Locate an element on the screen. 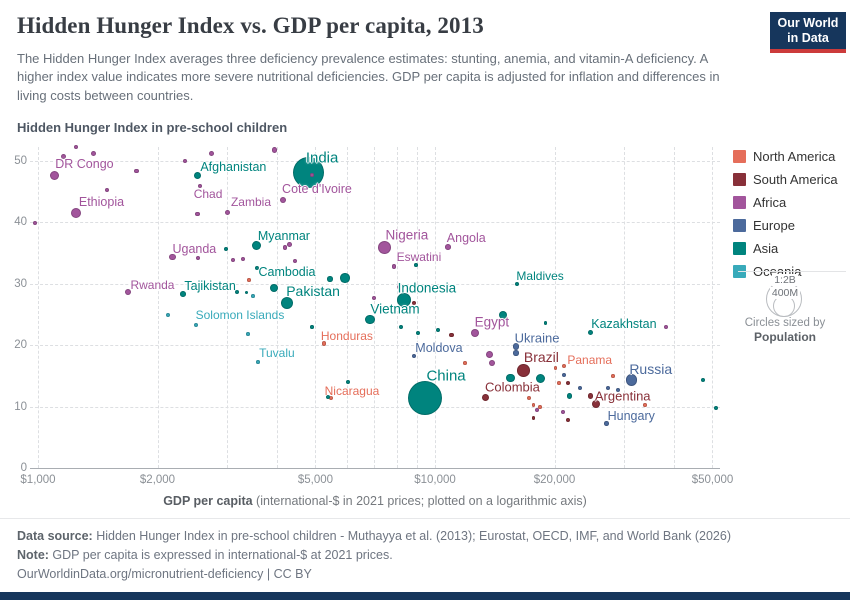  data-point-argentina is located at coordinates (595, 404).